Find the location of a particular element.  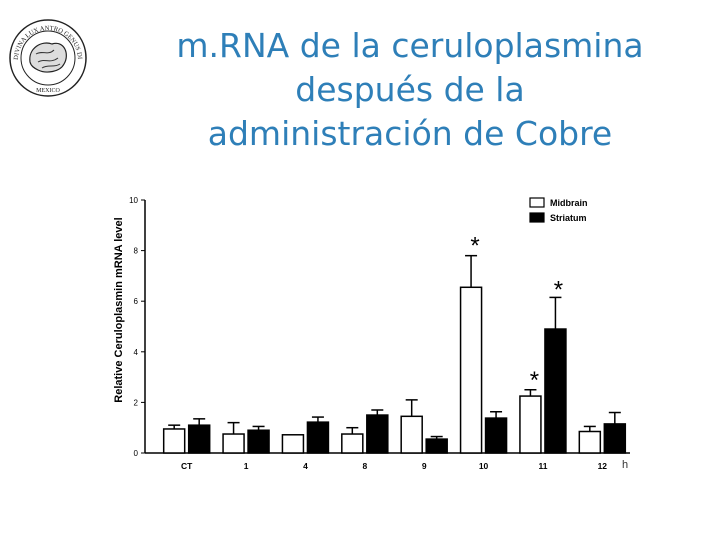

title-line-2: después de la is located at coordinates (410, 89).